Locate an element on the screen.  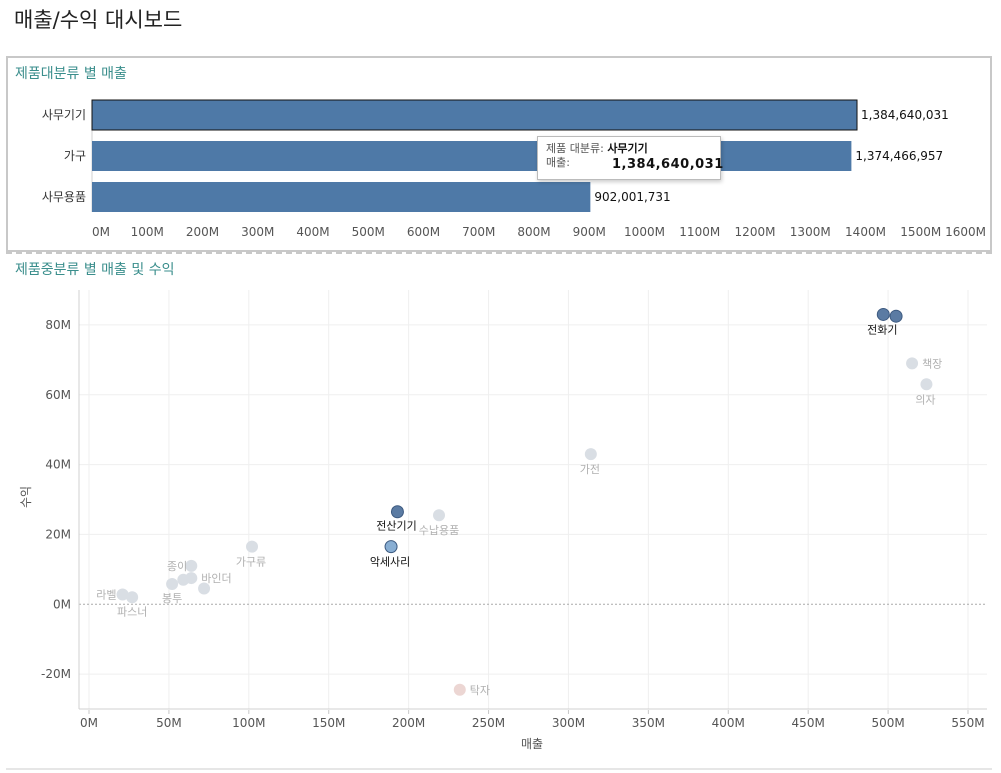
tooltip-sales-value: 1,384,640,031 is located at coordinates (668, 164).